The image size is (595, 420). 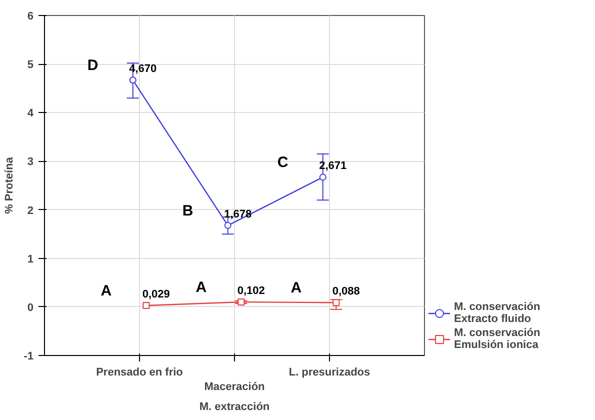 What do you see at coordinates (329, 372) in the screenshot?
I see `x-tick-label: L. presurizados` at bounding box center [329, 372].